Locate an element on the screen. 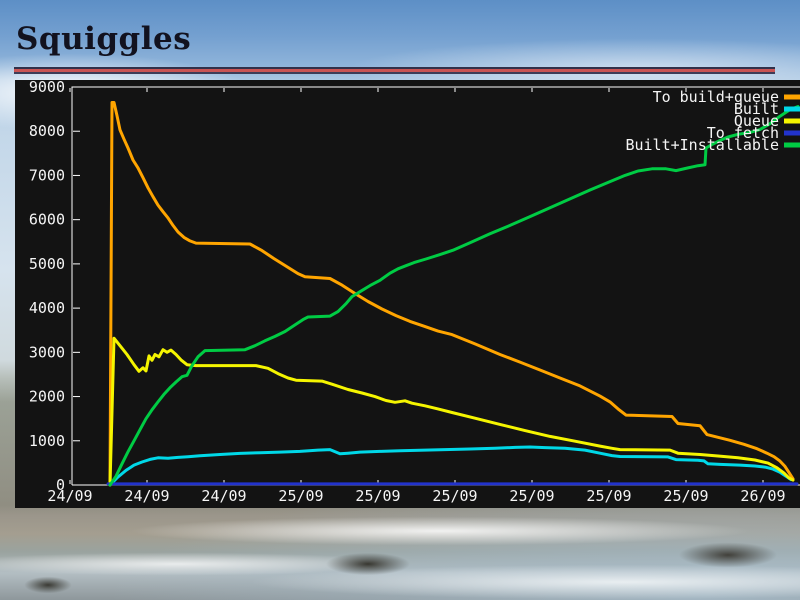  y-tick-label: 0 is located at coordinates (60, 485).